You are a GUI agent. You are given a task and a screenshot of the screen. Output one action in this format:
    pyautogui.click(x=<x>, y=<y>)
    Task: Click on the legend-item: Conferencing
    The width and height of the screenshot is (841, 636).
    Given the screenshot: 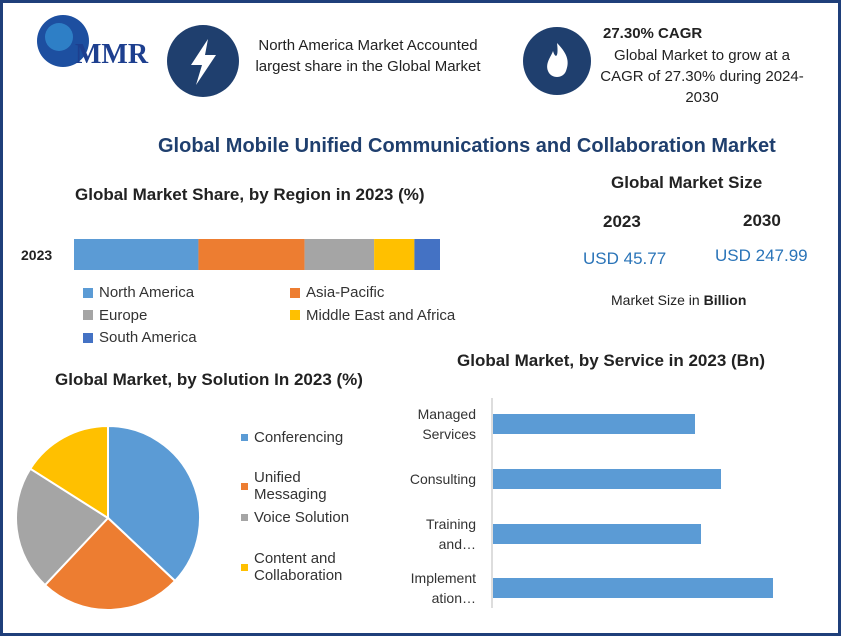 What is the action you would take?
    pyautogui.click(x=301, y=437)
    